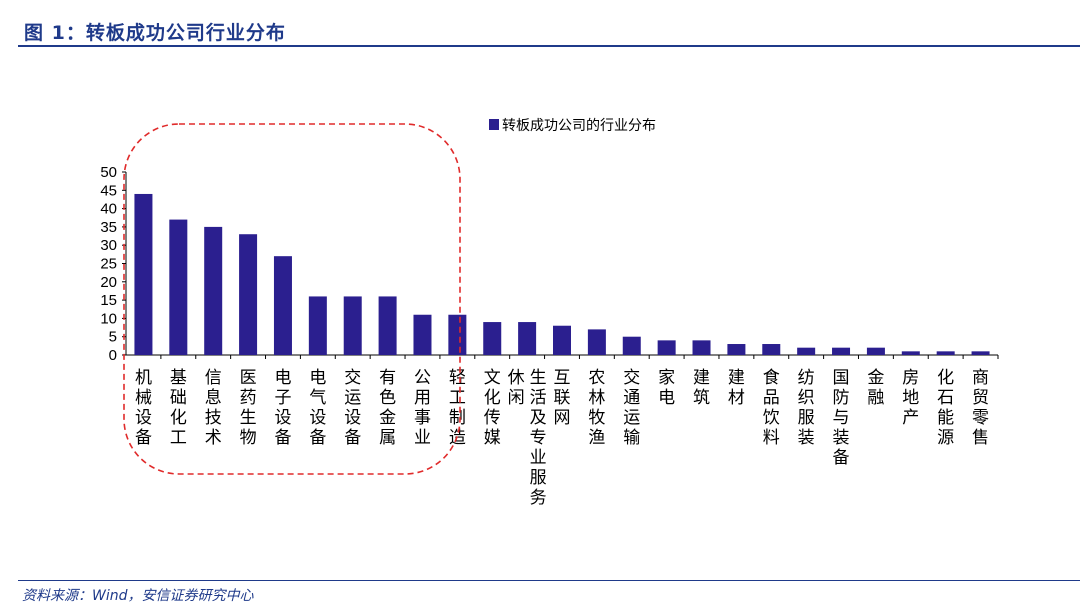 This screenshot has height=611, width=1080. Describe the element at coordinates (516, 378) in the screenshot. I see `x-tick-char: 休` at that location.